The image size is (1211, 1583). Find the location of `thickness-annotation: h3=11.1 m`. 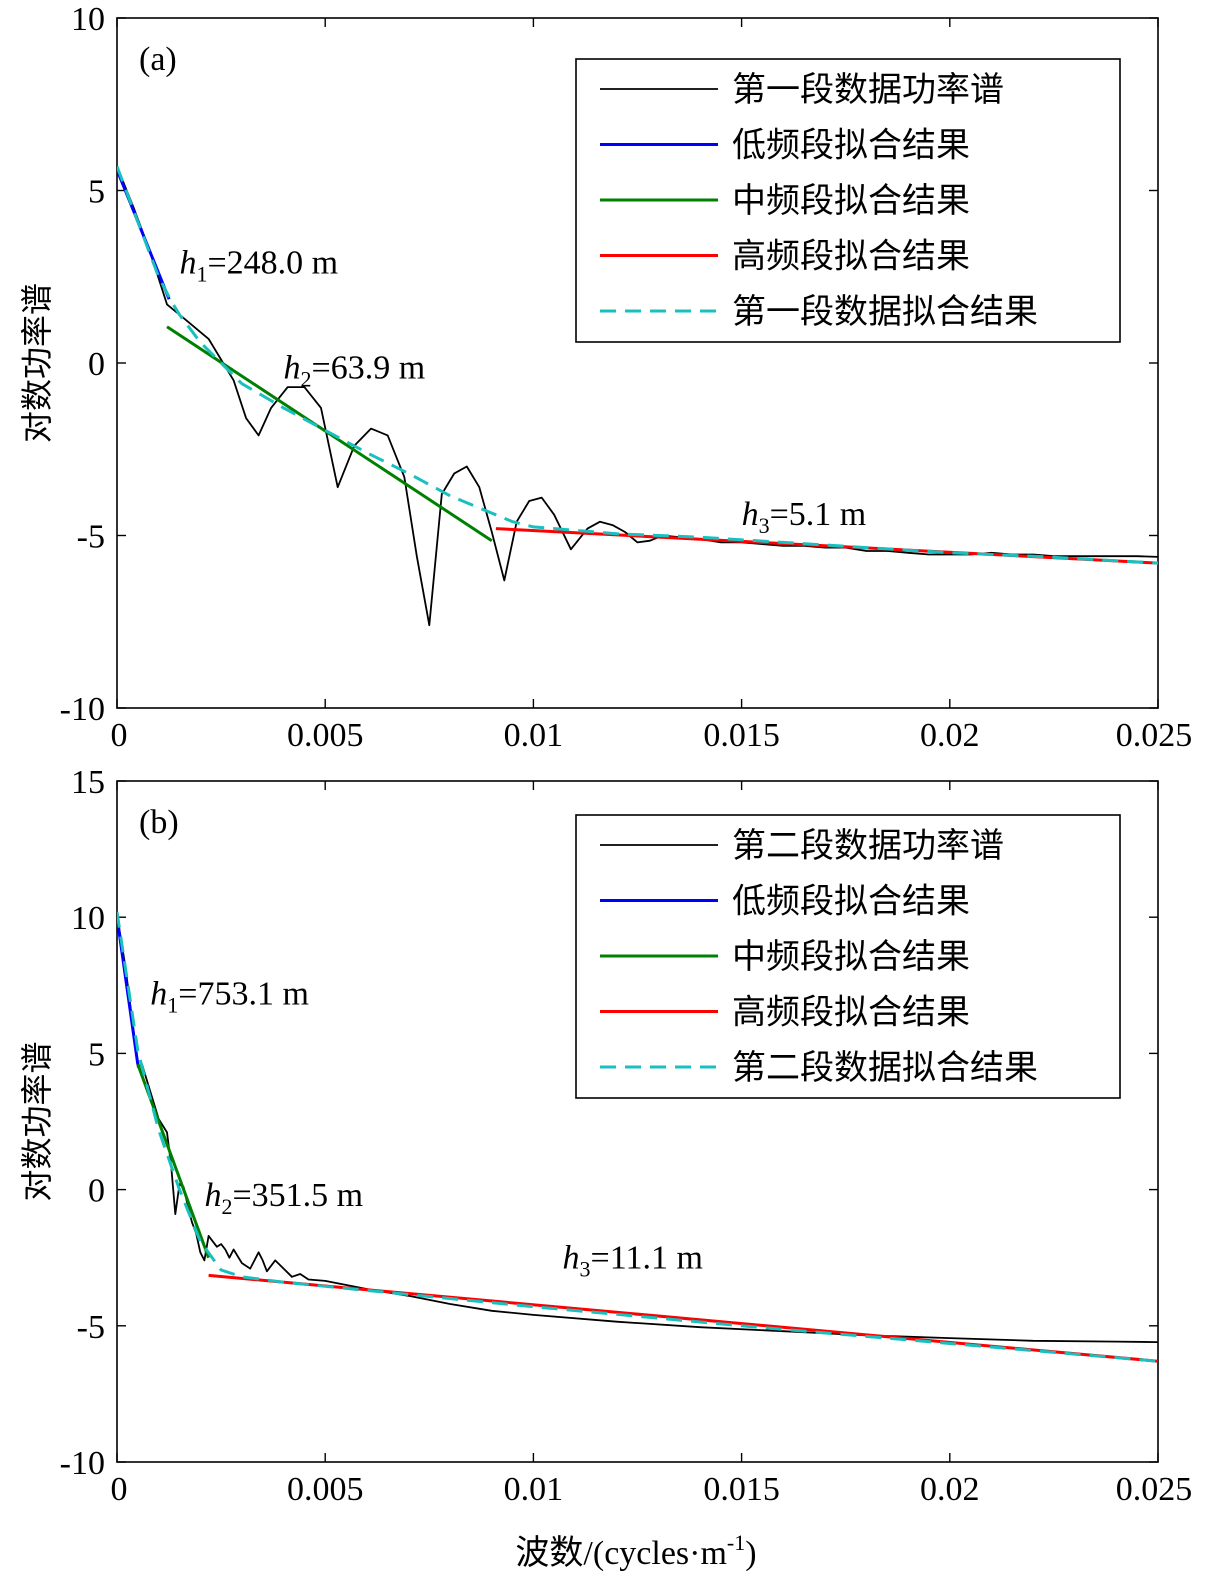

thickness-annotation: h3=11.1 m is located at coordinates (633, 1261).